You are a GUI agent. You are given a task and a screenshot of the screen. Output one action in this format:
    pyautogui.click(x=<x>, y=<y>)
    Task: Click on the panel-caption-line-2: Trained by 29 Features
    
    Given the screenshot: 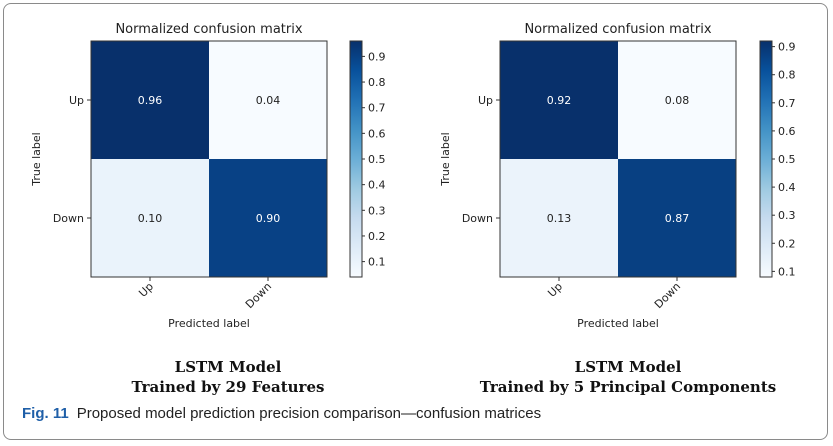 What is the action you would take?
    pyautogui.click(x=228, y=387)
    